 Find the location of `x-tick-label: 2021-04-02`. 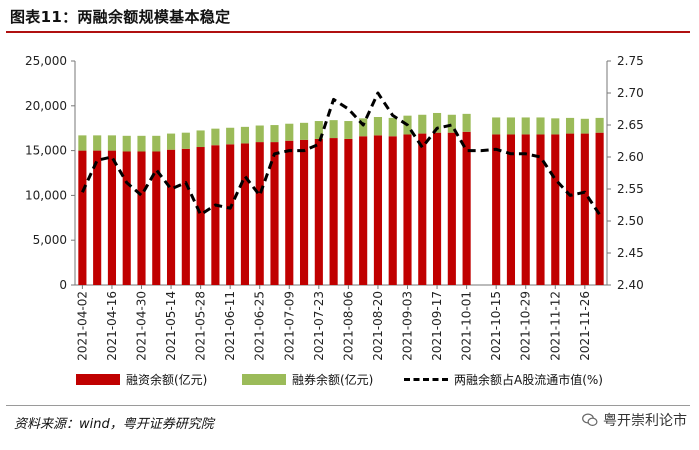

x-tick-label: 2021-04-02 is located at coordinates (82, 326).